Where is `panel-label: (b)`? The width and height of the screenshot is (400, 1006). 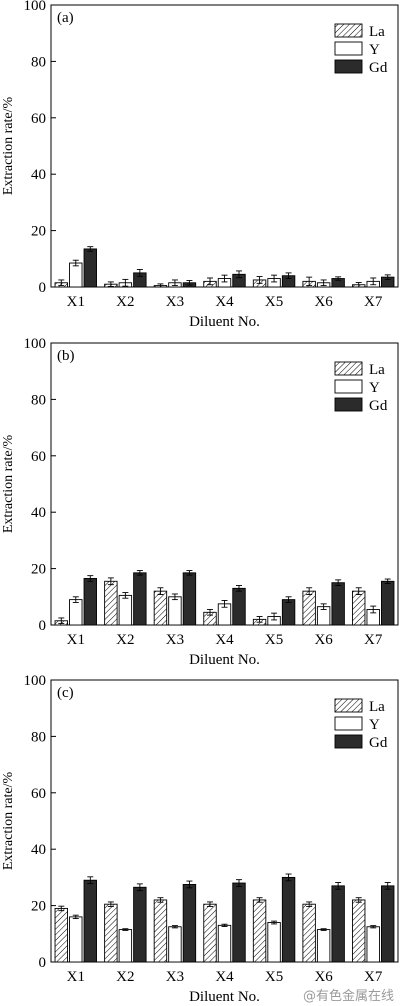
panel-label: (b) is located at coordinates (66, 356).